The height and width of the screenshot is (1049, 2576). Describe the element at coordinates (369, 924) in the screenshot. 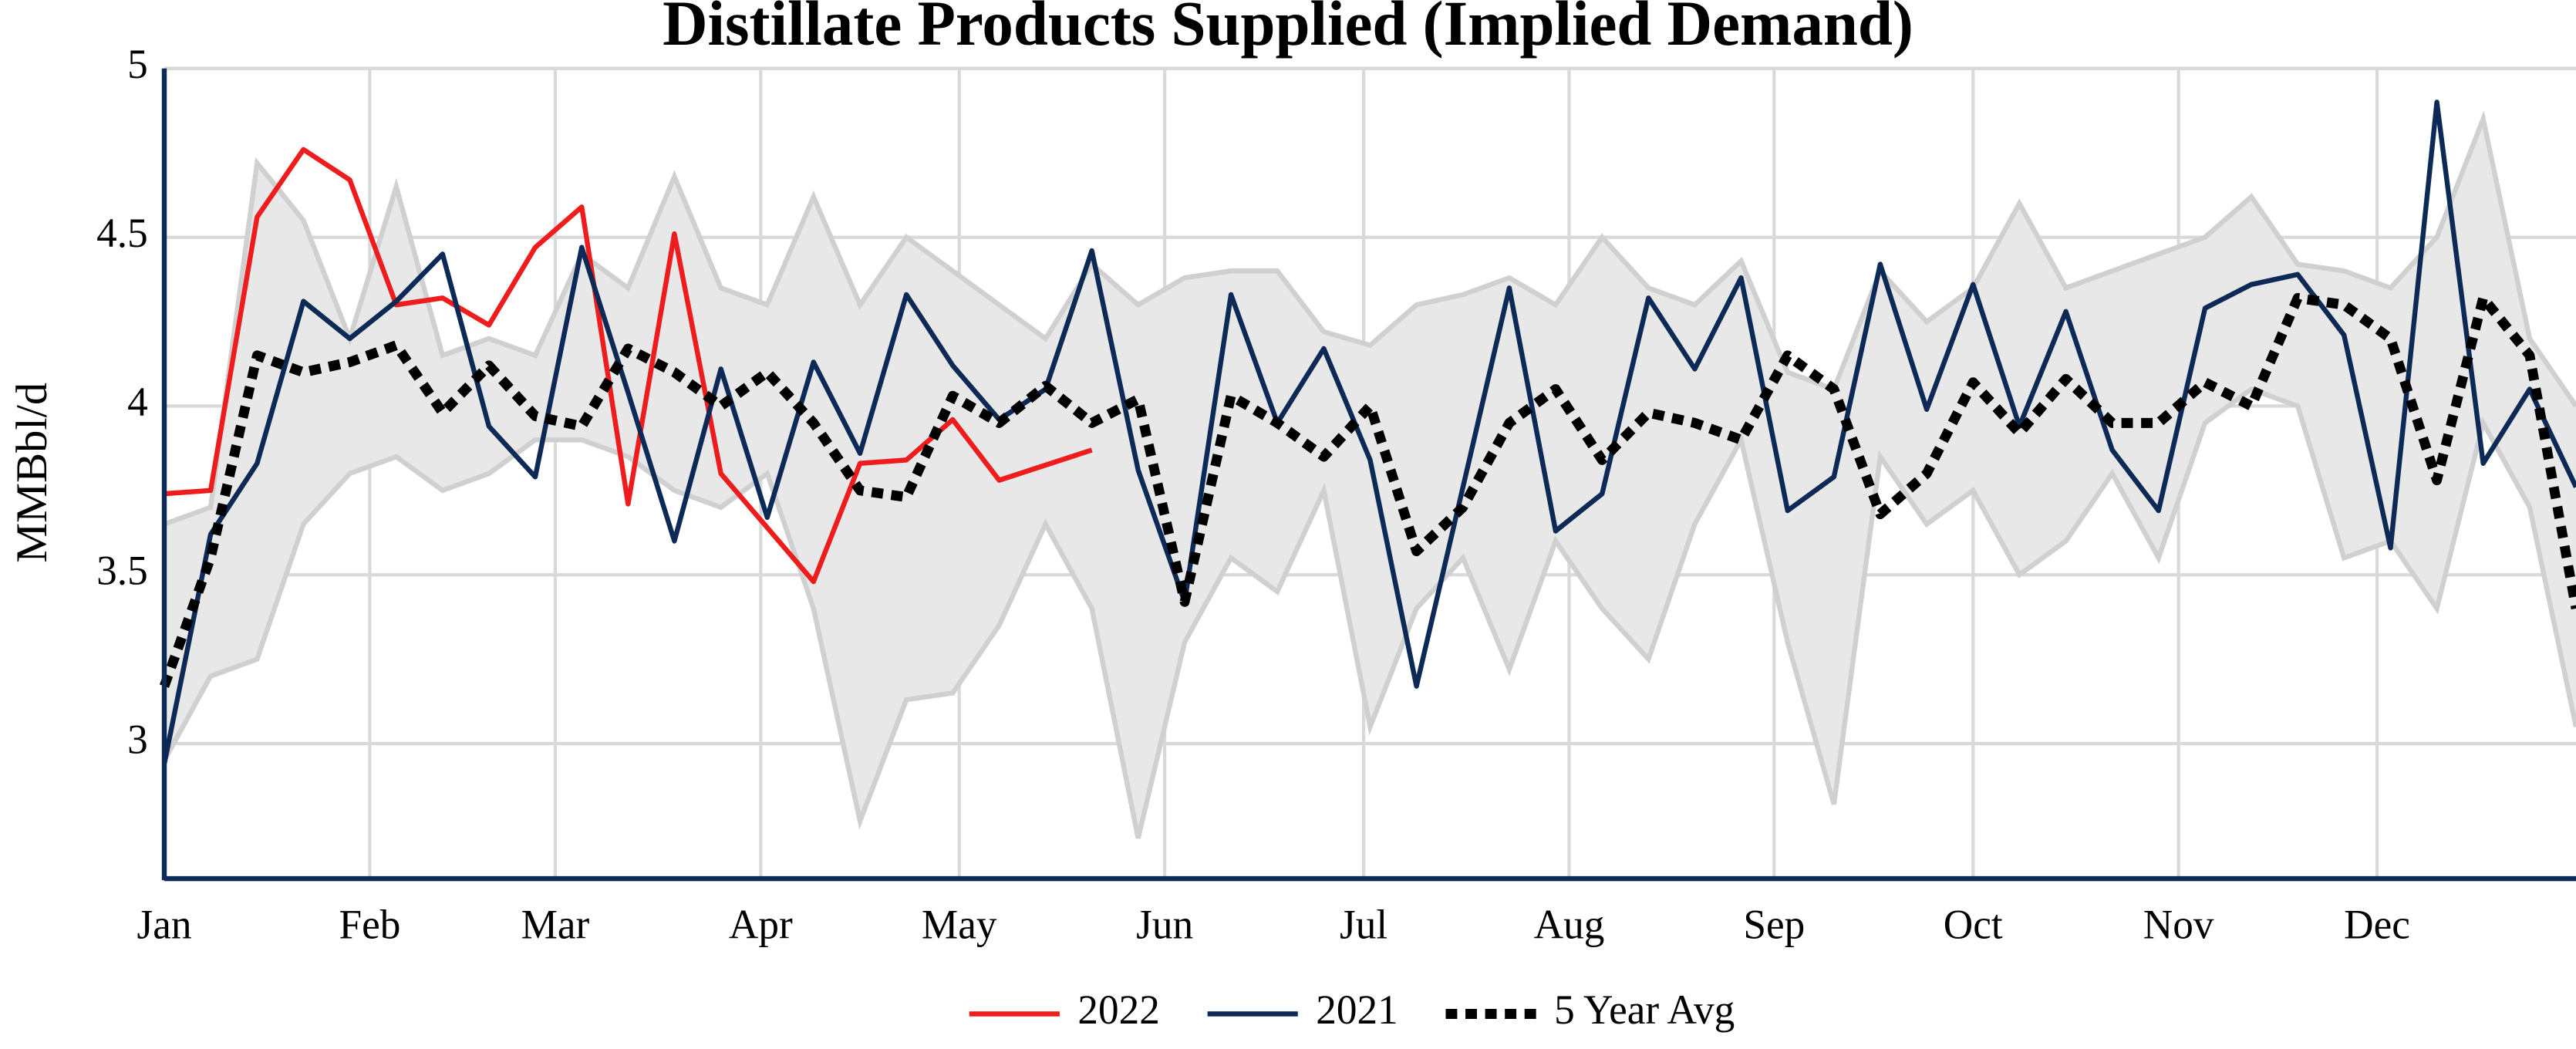

I see `x-tick-label: Feb` at that location.